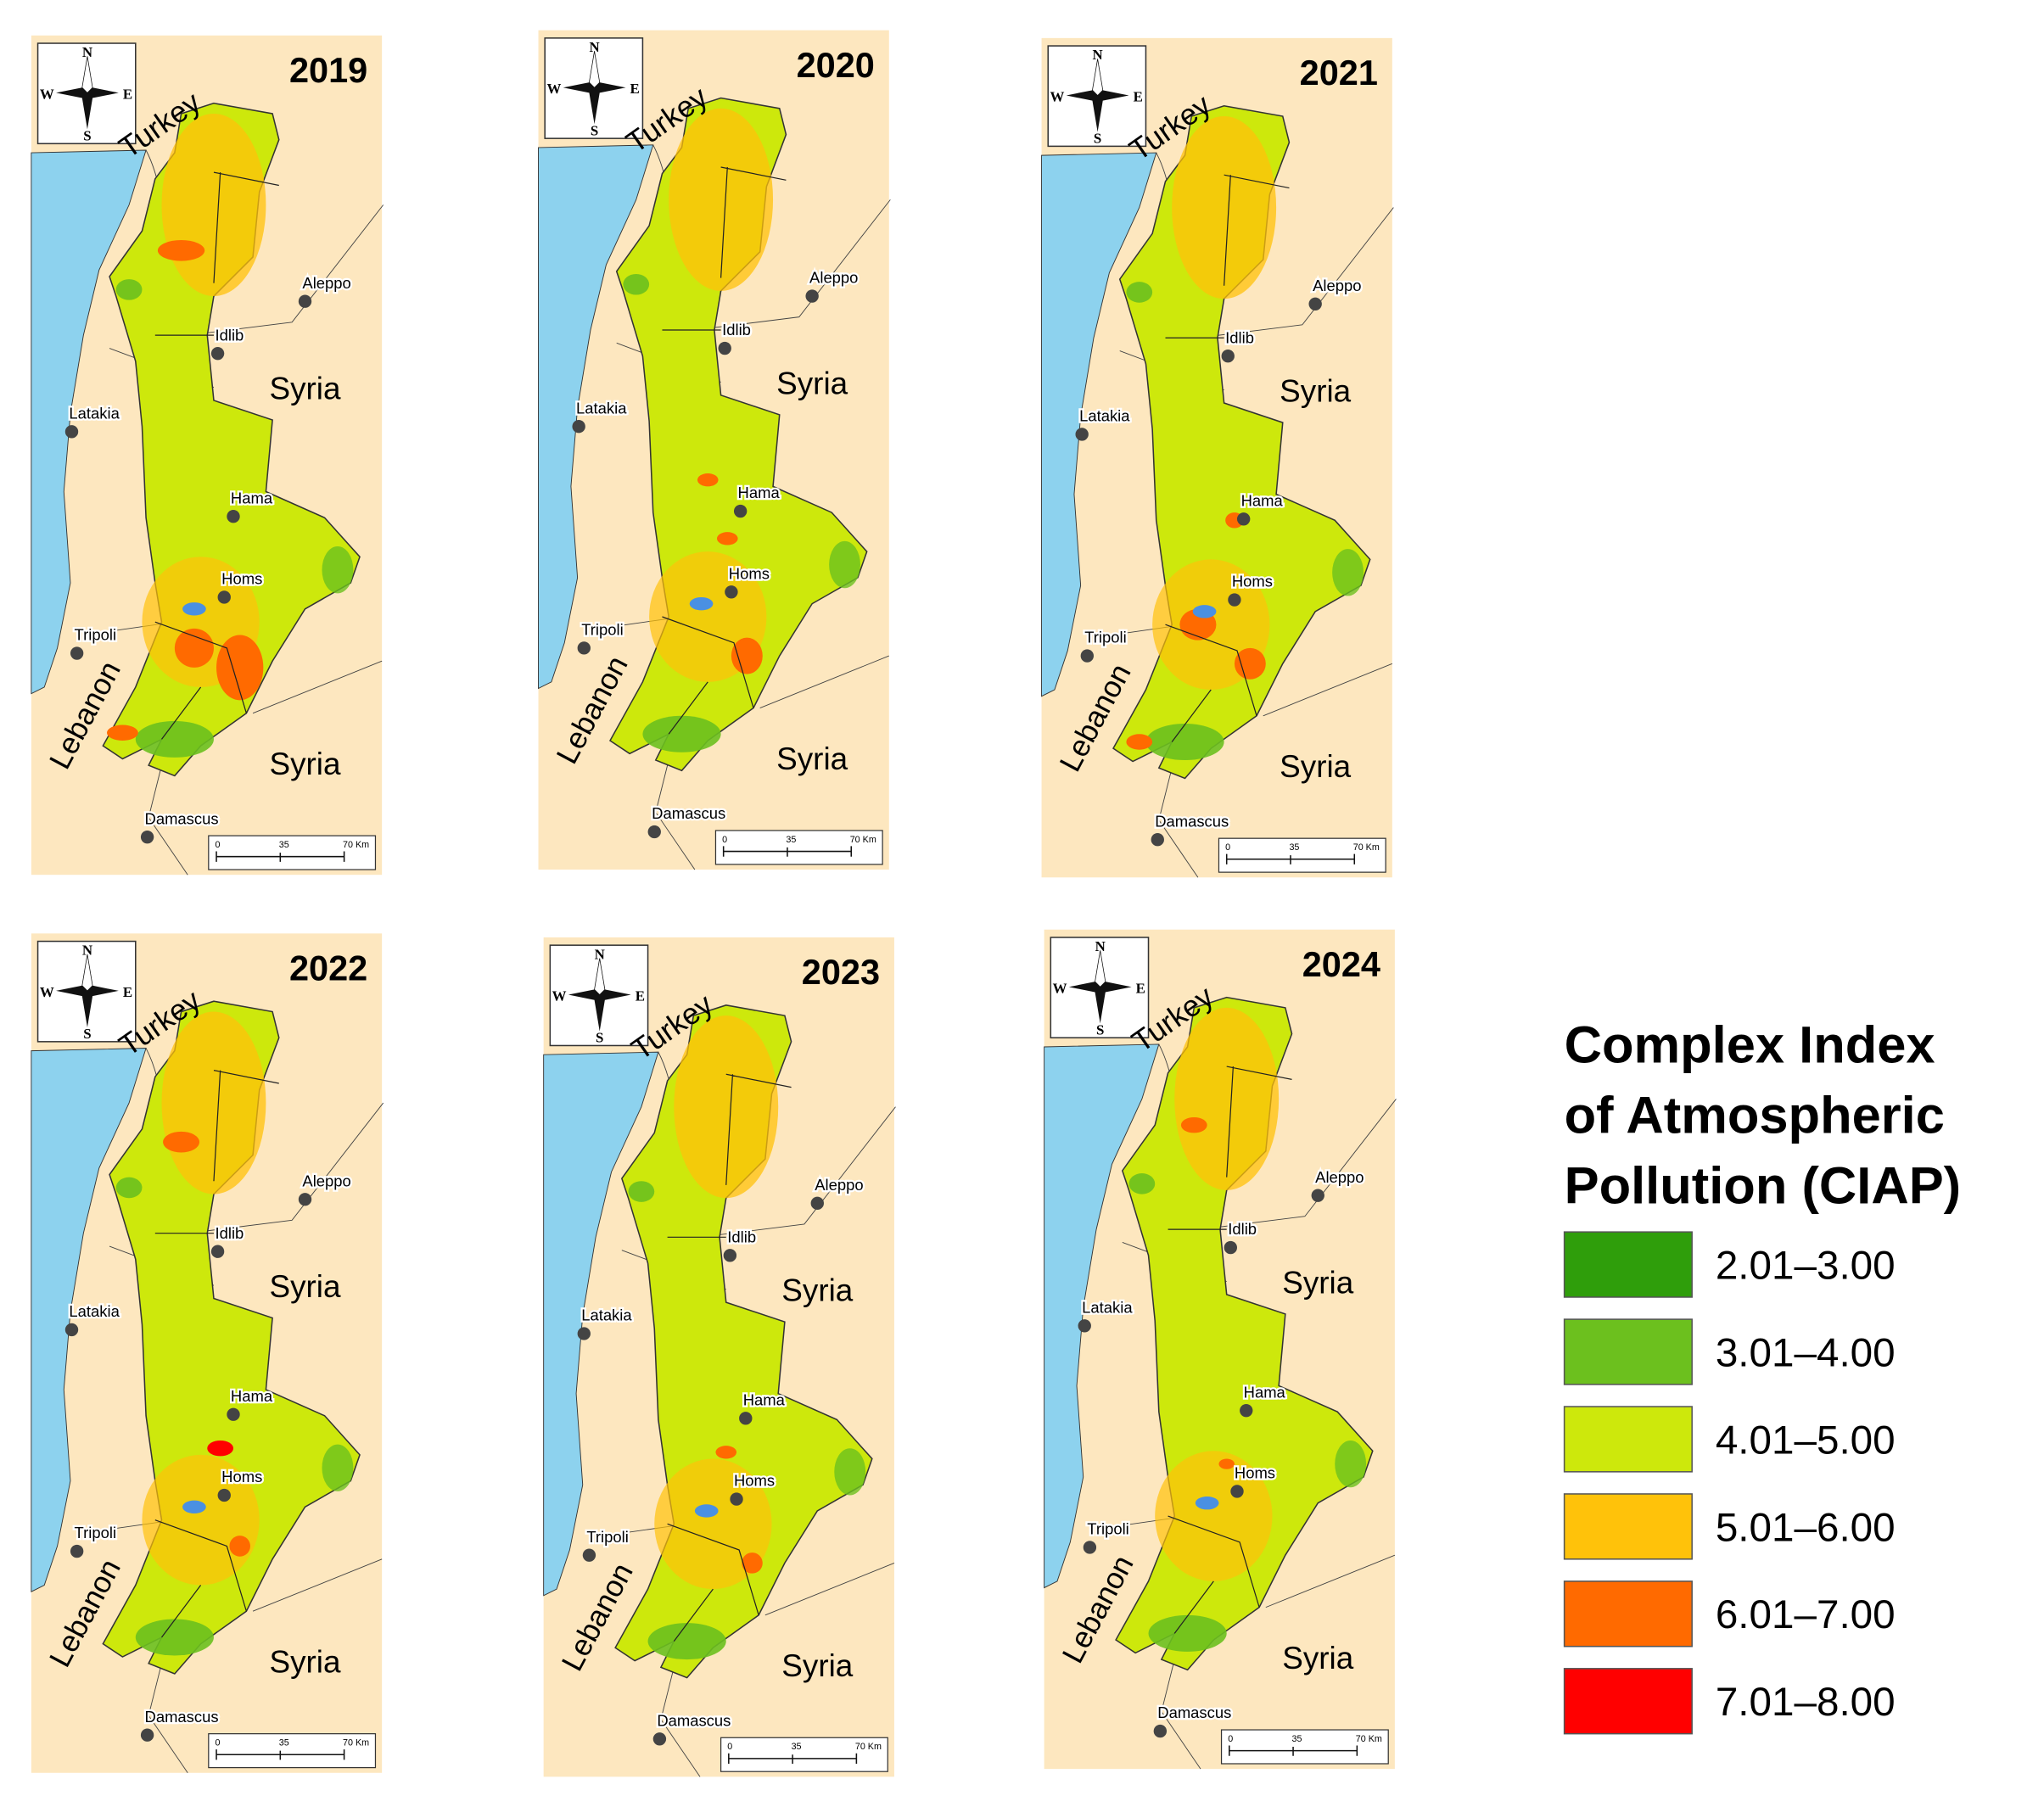  I want to click on year-label: 2020, so click(836, 65).